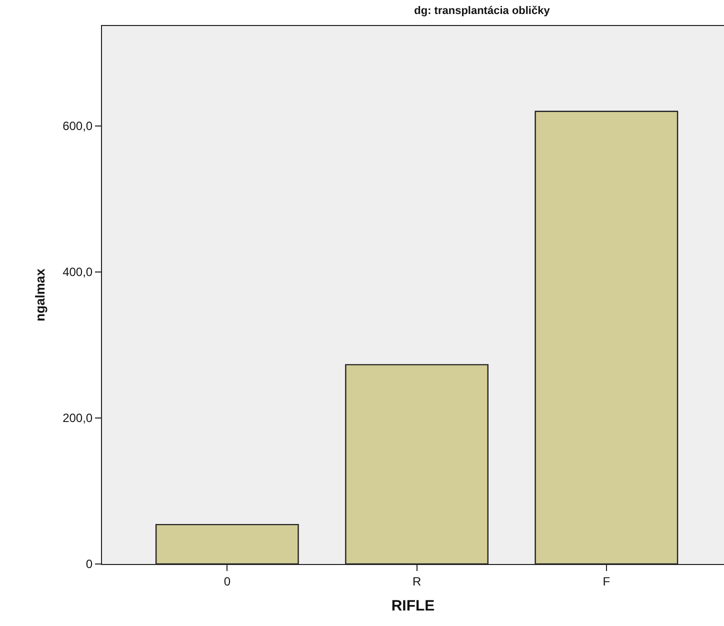 The width and height of the screenshot is (724, 626). What do you see at coordinates (89, 564) in the screenshot?
I see `y-tick-label: 0` at bounding box center [89, 564].